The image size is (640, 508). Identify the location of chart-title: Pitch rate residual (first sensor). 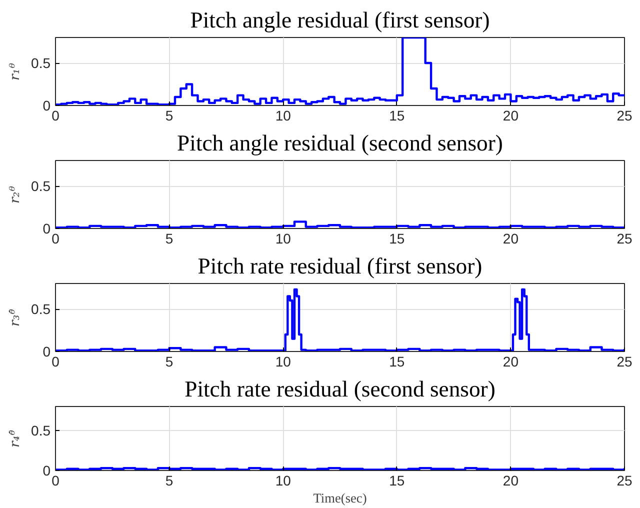
(340, 266).